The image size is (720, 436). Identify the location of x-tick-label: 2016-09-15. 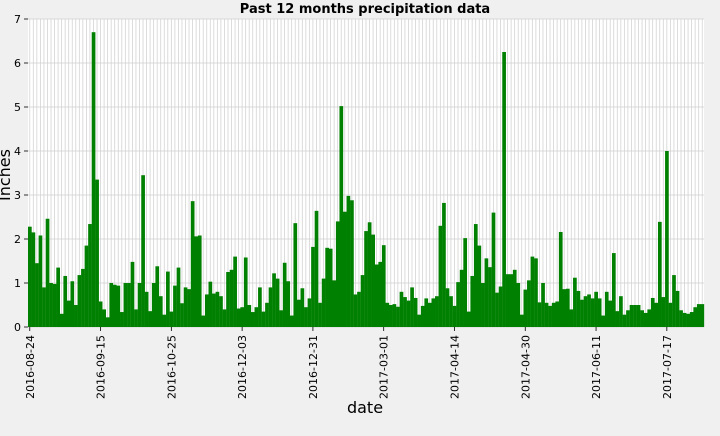
(101, 367).